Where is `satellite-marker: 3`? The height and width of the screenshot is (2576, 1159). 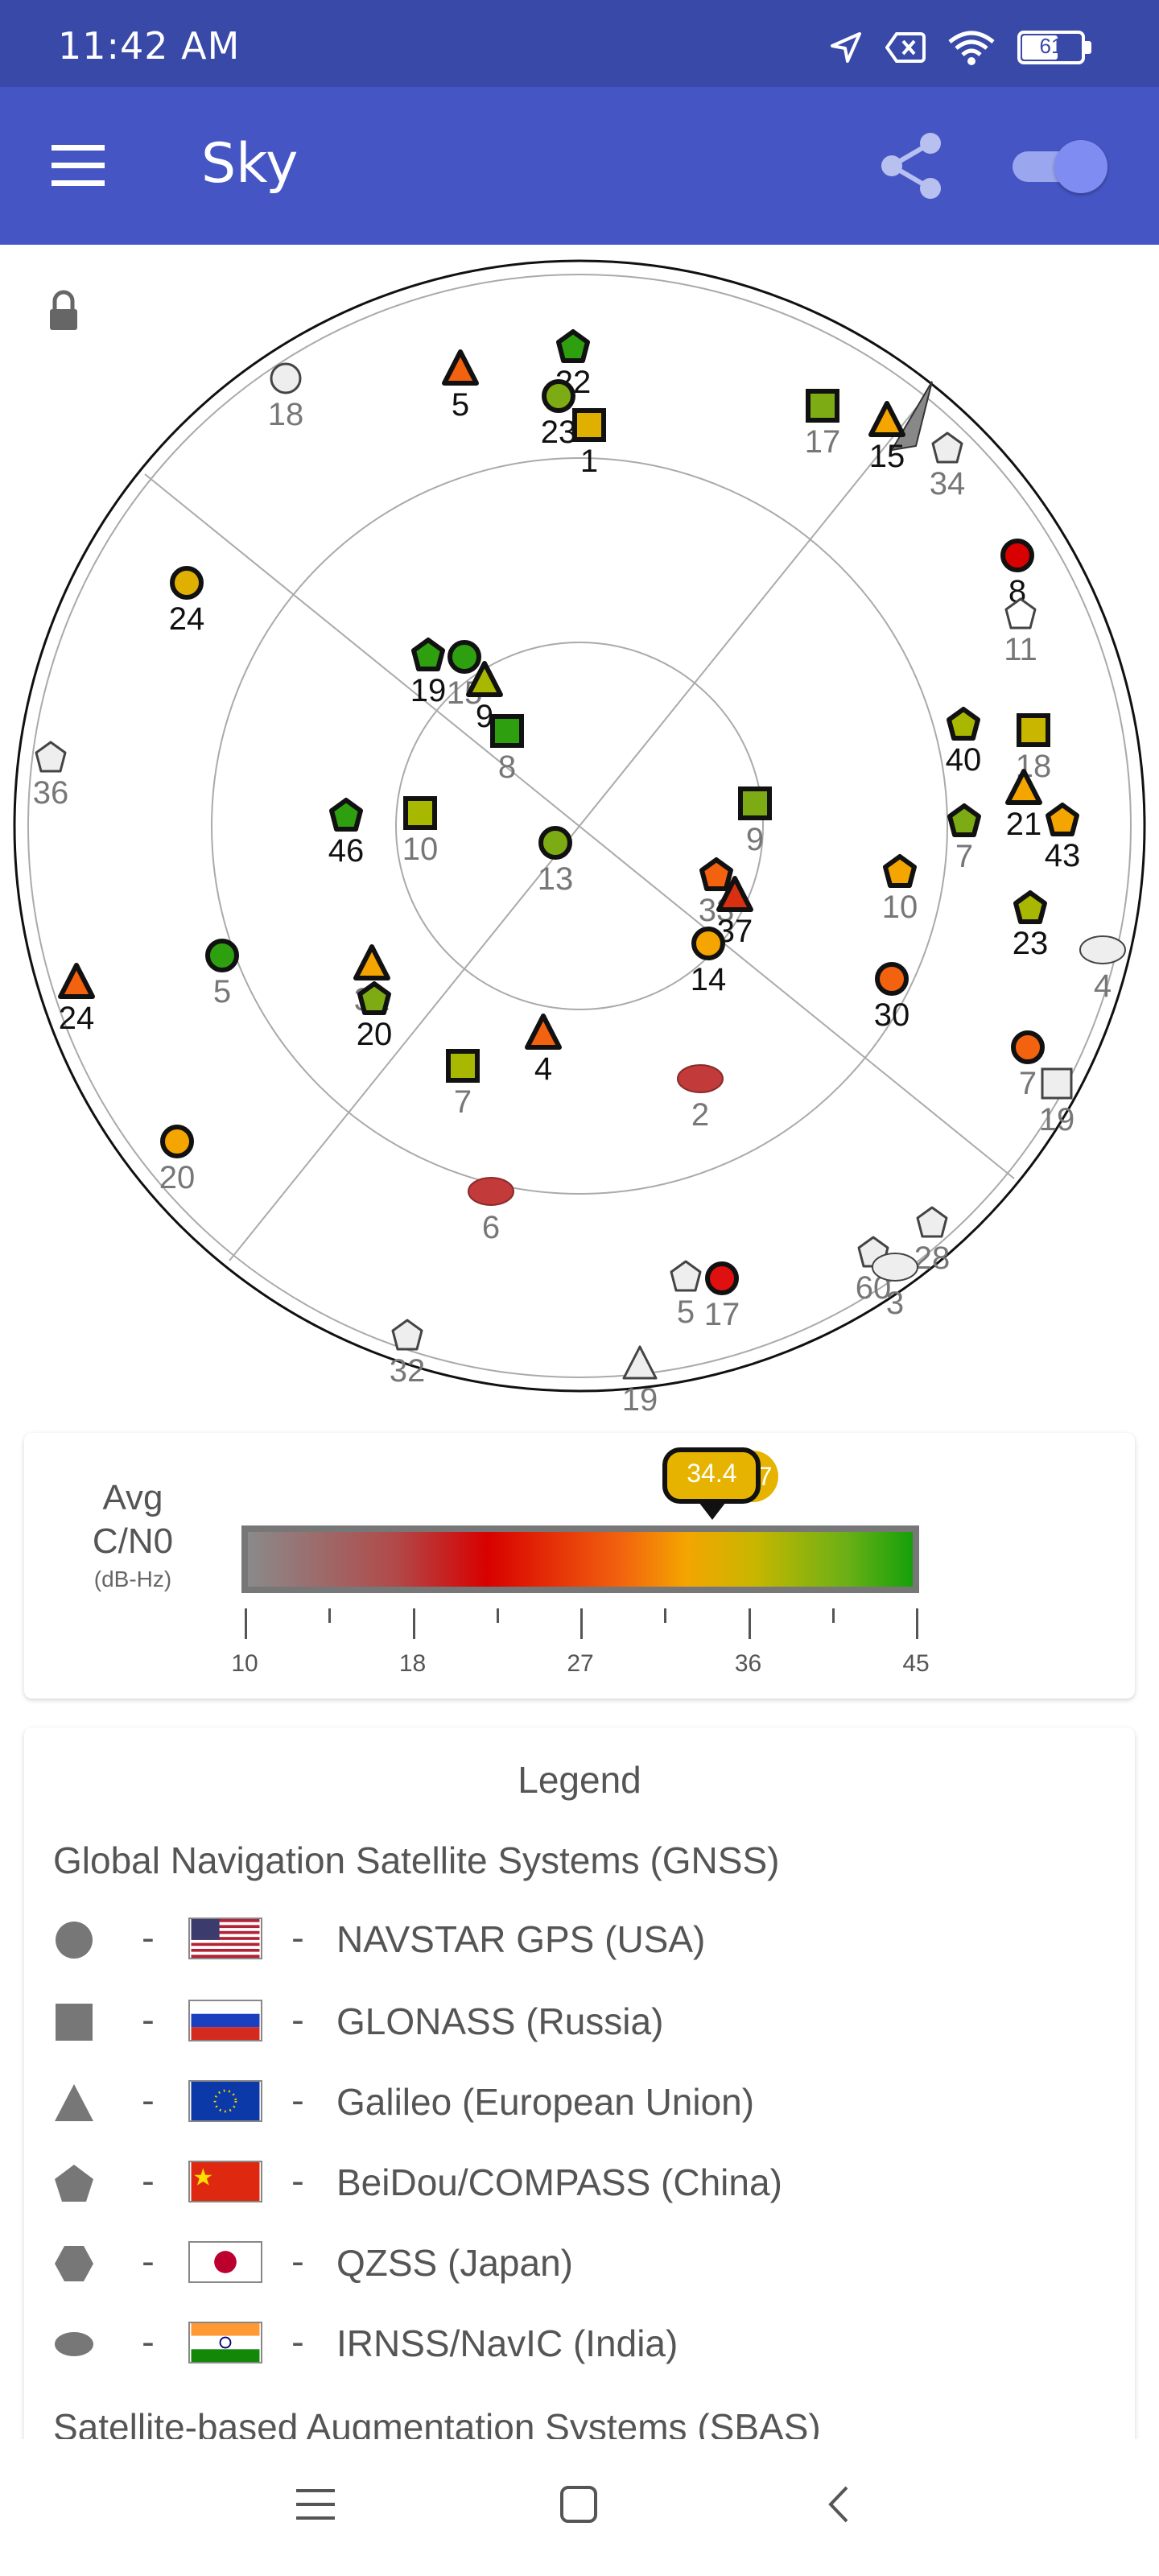
satellite-marker: 3 is located at coordinates (895, 1287).